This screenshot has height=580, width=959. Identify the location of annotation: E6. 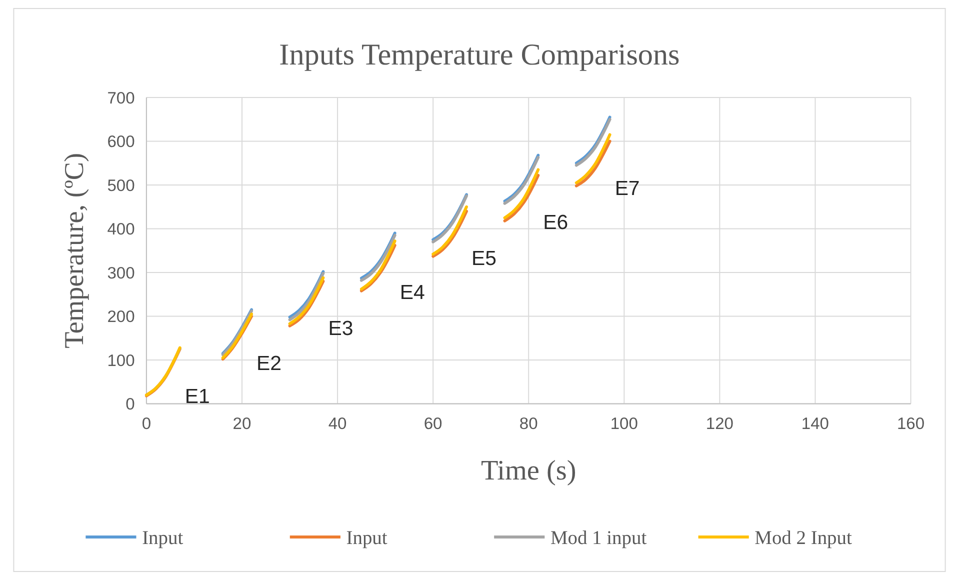
(555, 223).